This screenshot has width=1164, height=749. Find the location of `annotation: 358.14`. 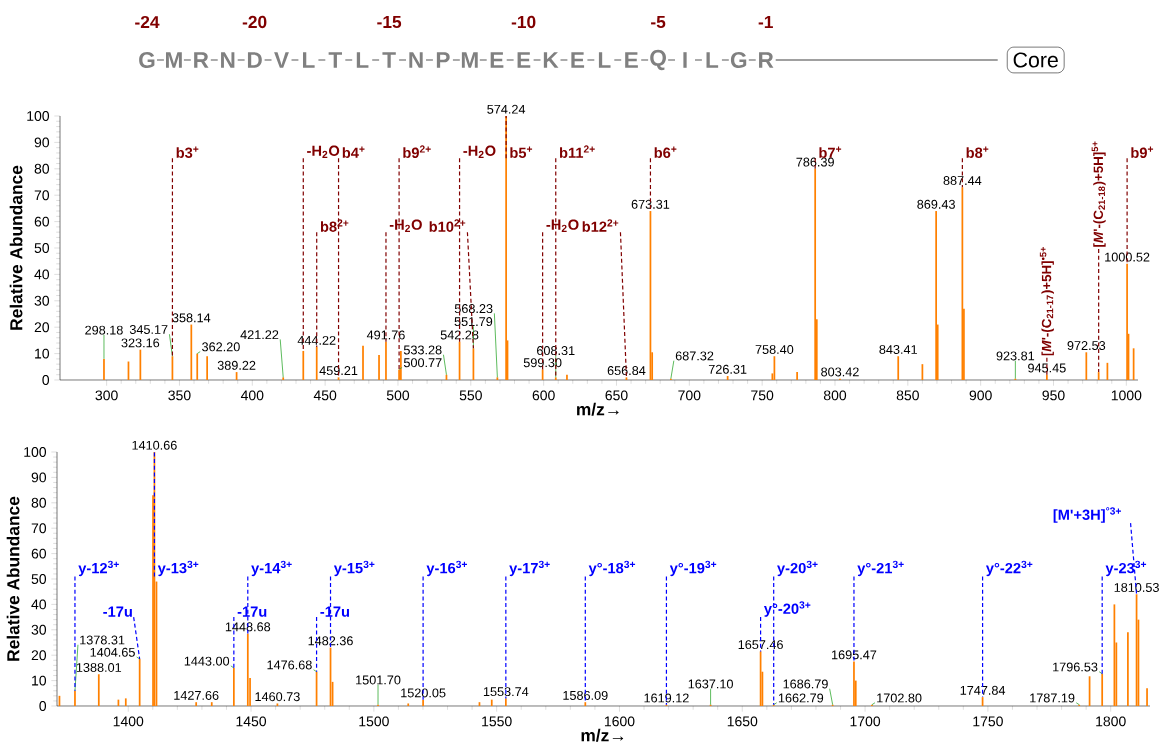

annotation: 358.14 is located at coordinates (191, 318).